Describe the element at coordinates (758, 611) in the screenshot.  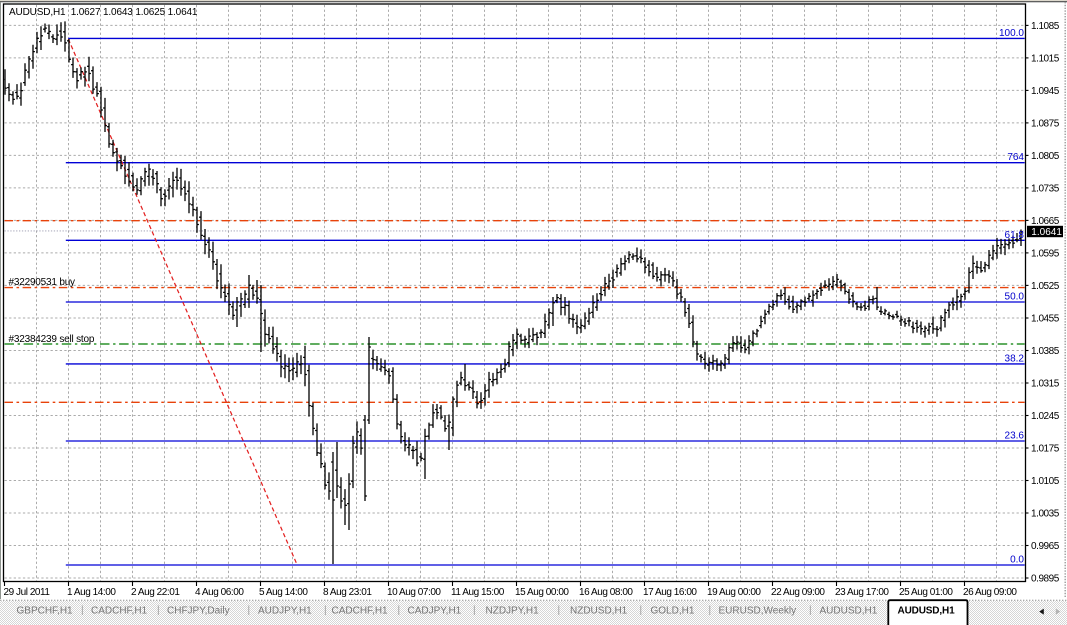
I see `svg-text: EURUSD,Weekly` at that location.